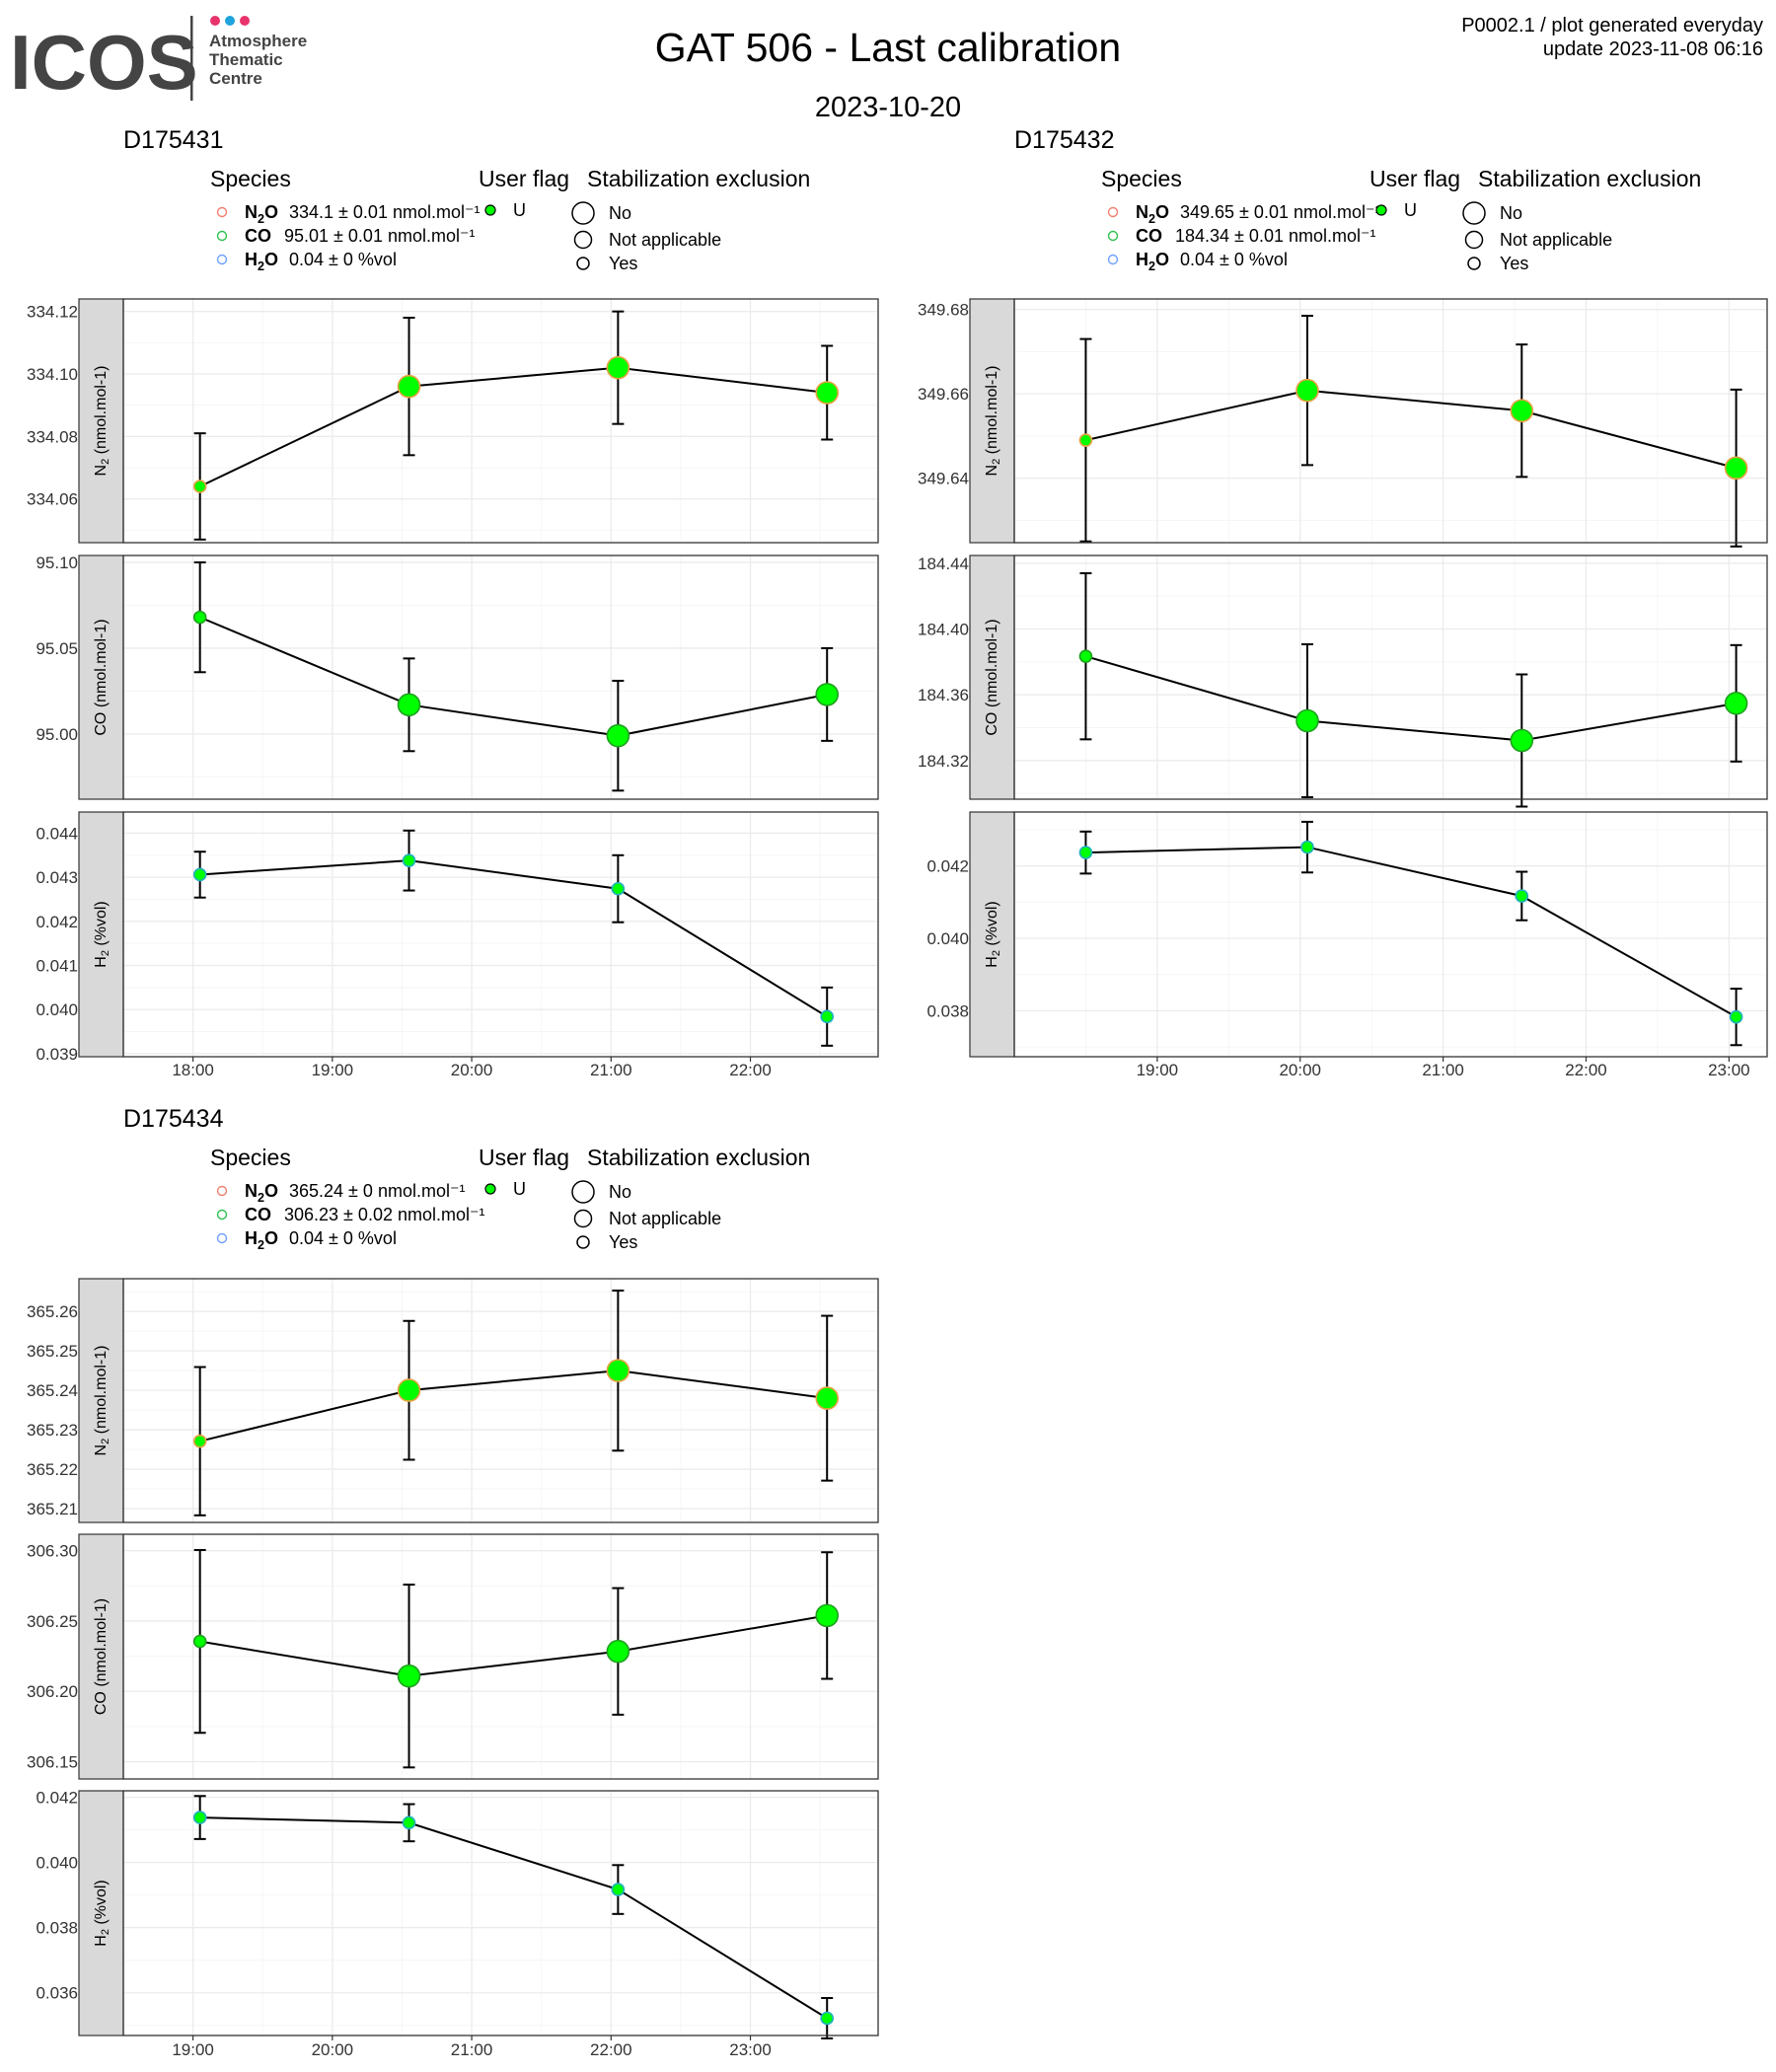  Describe the element at coordinates (261, 1193) in the screenshot. I see `legend-species-name: N2O` at that location.